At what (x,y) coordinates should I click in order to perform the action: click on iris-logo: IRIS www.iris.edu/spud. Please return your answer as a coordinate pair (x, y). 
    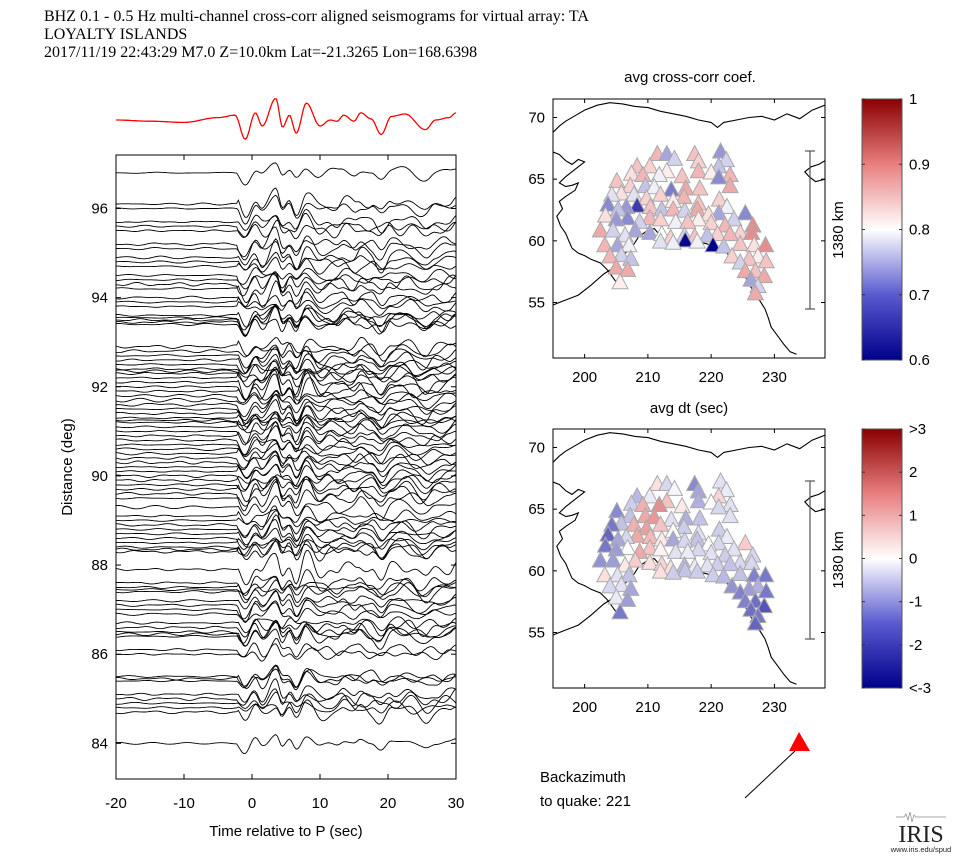
    Looking at the image, I should click on (920, 832).